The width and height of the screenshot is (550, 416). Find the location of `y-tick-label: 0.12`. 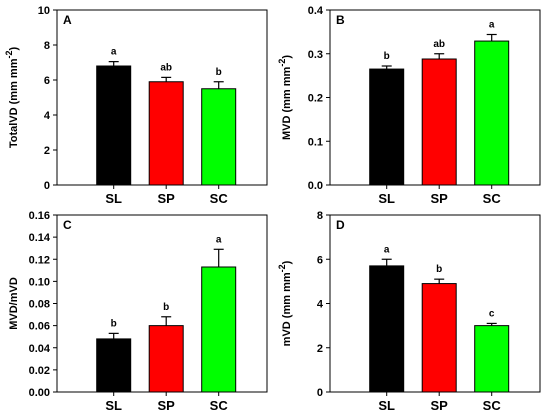

y-tick-label: 0.12 is located at coordinates (39, 260).